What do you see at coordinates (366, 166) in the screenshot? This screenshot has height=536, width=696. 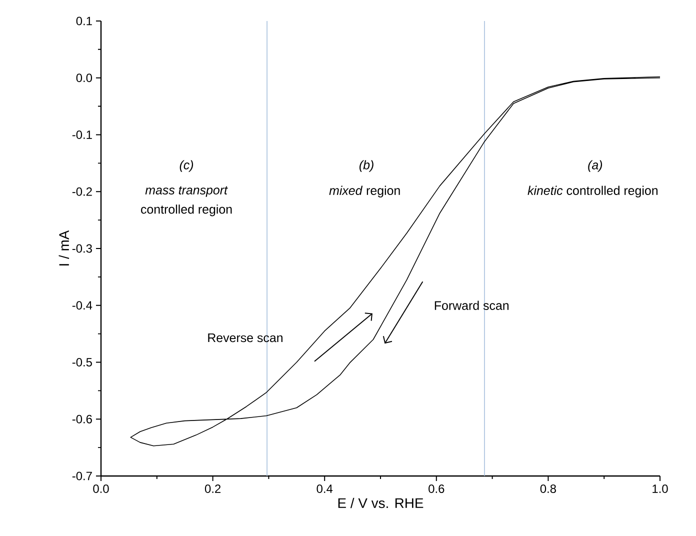 I see `annotation: (b)` at bounding box center [366, 166].